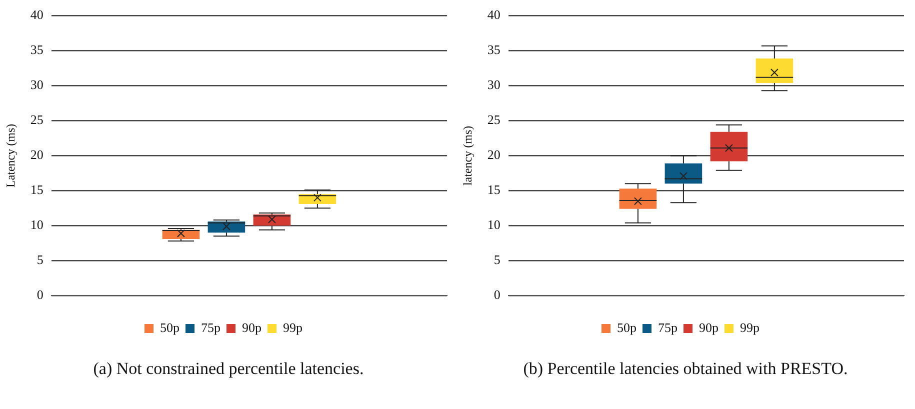  I want to click on text: (b) Percentile latencies obtained with PRESTO., so click(685, 369).